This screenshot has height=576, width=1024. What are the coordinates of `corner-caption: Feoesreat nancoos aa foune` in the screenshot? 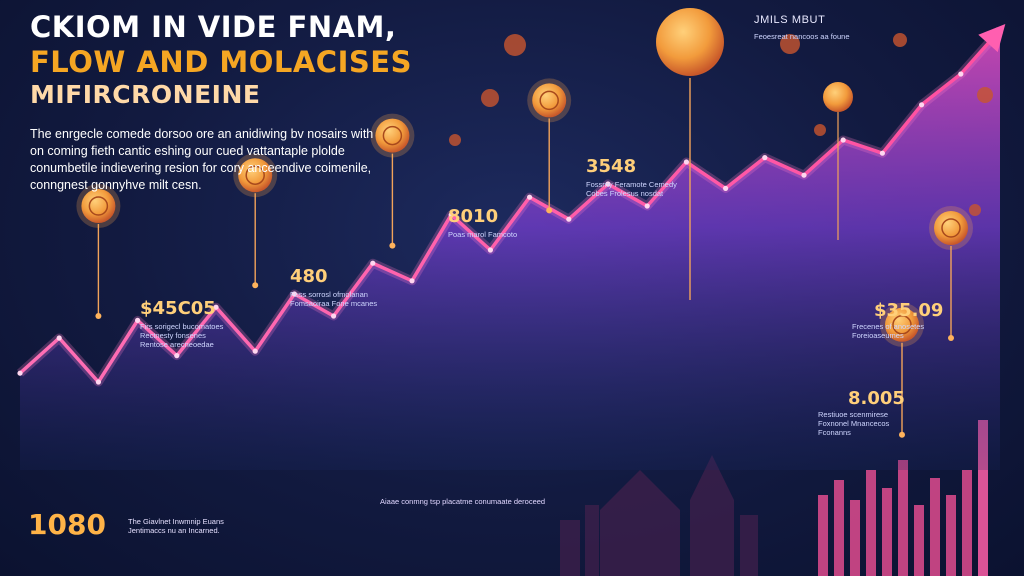 It's located at (802, 36).